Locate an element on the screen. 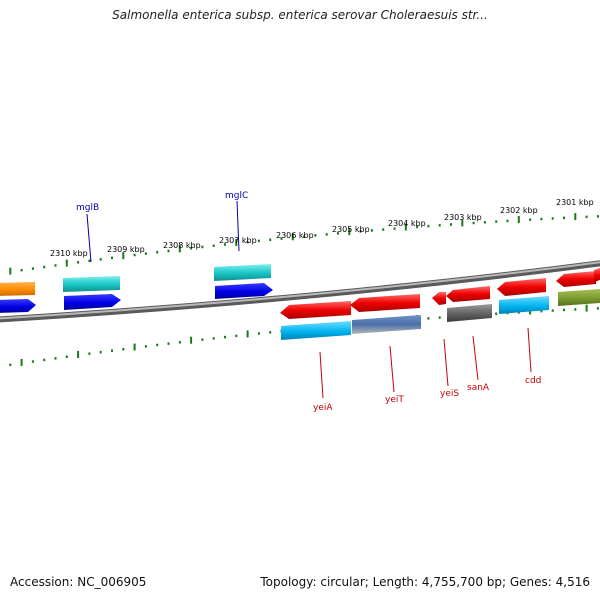 The height and width of the screenshot is (600, 600). gene-arrow-mglB is located at coordinates (91, 284).